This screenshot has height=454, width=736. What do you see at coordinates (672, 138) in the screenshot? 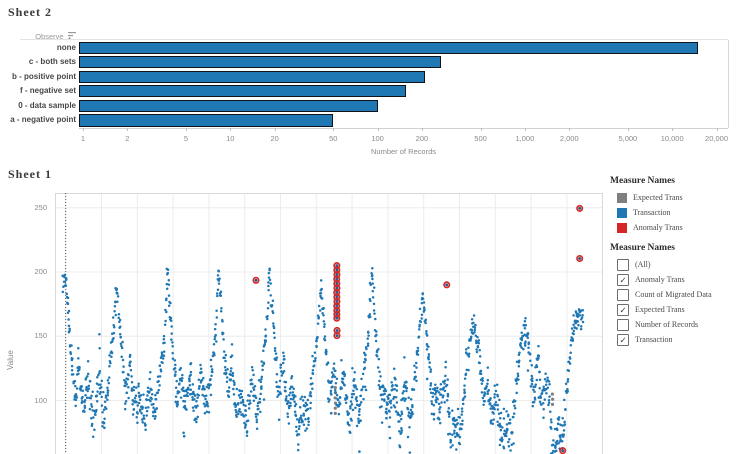
I see `x-tick-label: 10,000` at bounding box center [672, 138].